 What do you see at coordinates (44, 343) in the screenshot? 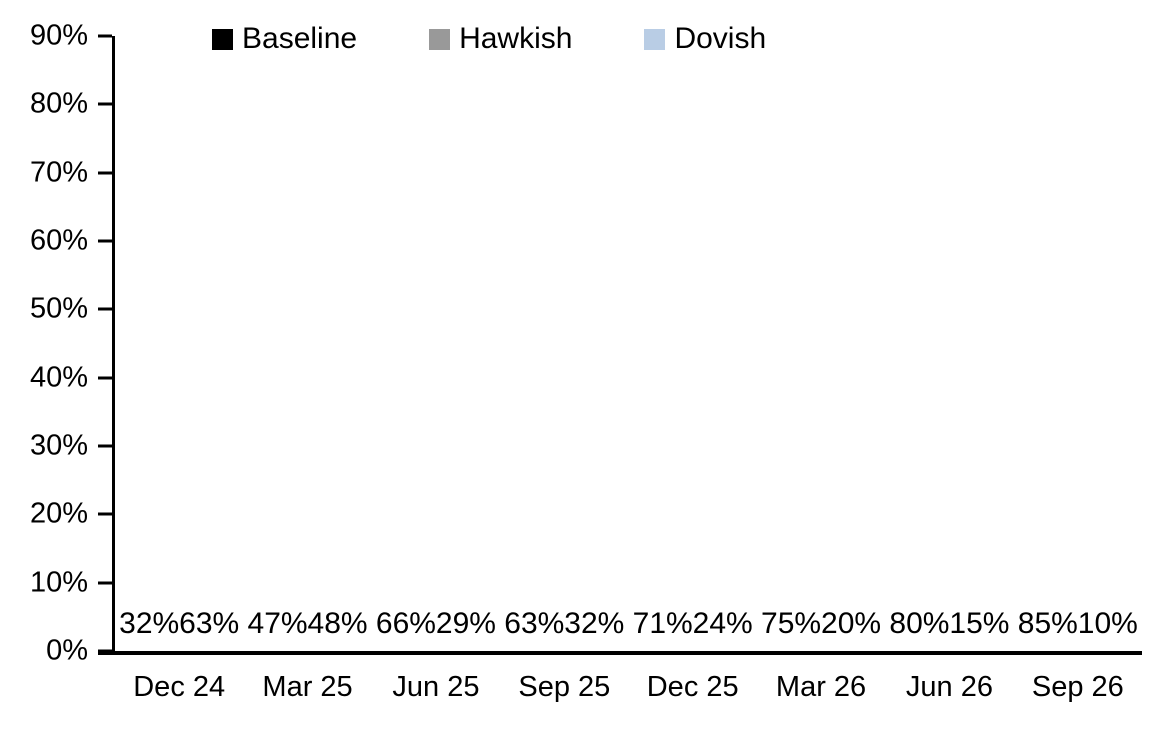
I see `y-axis-tick-labels: 0% 10% 20% 30% 40% 50% 60% 70% 80% 90%` at bounding box center [44, 343].